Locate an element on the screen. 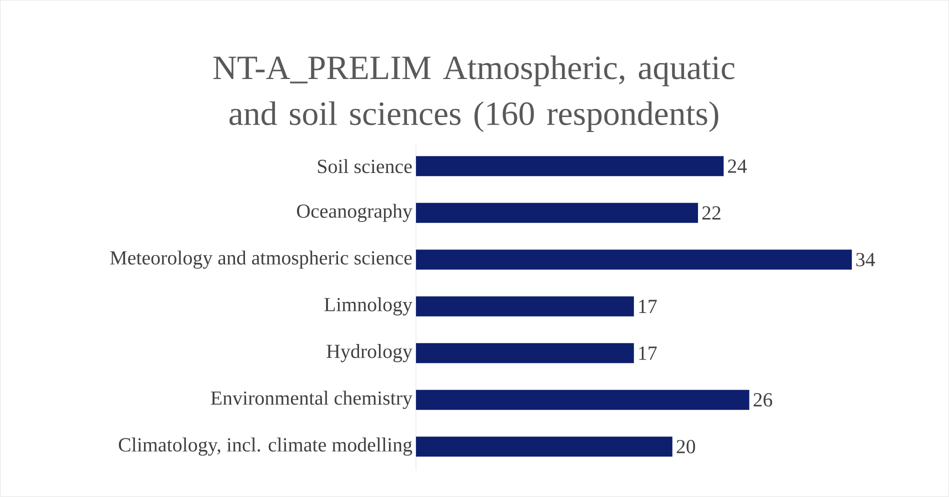  y-tick-label: Soil science is located at coordinates (365, 166).